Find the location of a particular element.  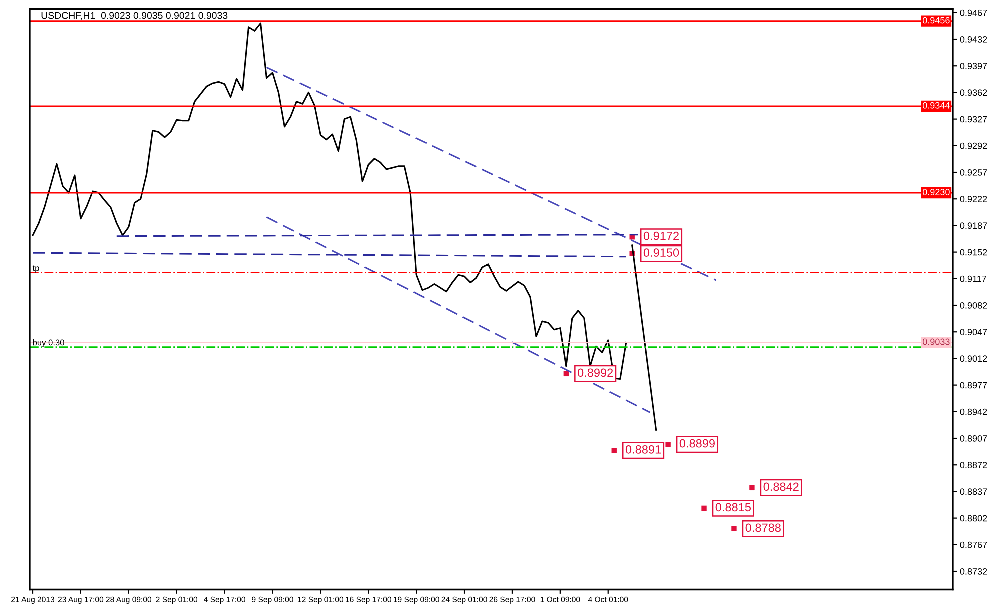

y-tick-label: 0.8732 is located at coordinates (974, 571).